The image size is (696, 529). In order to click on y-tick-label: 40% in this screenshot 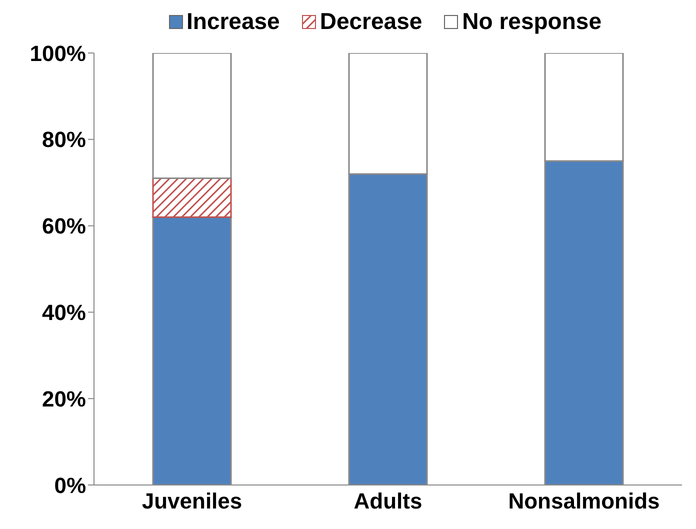, I will do `click(64, 313)`.